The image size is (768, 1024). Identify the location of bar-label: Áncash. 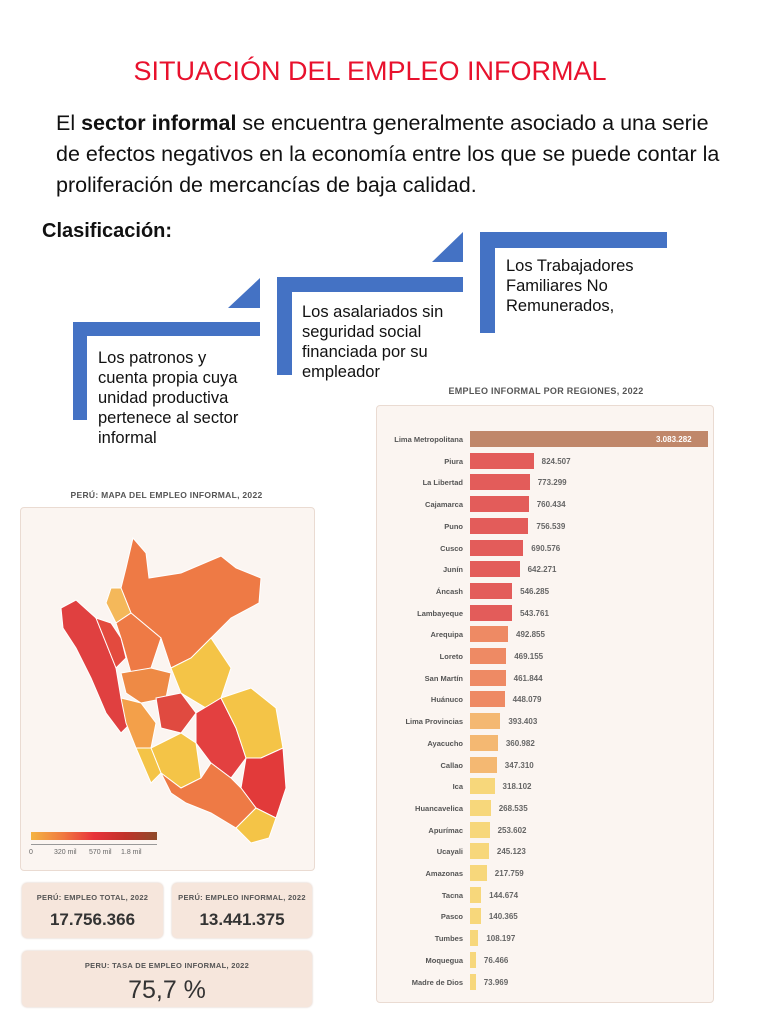
(449, 591).